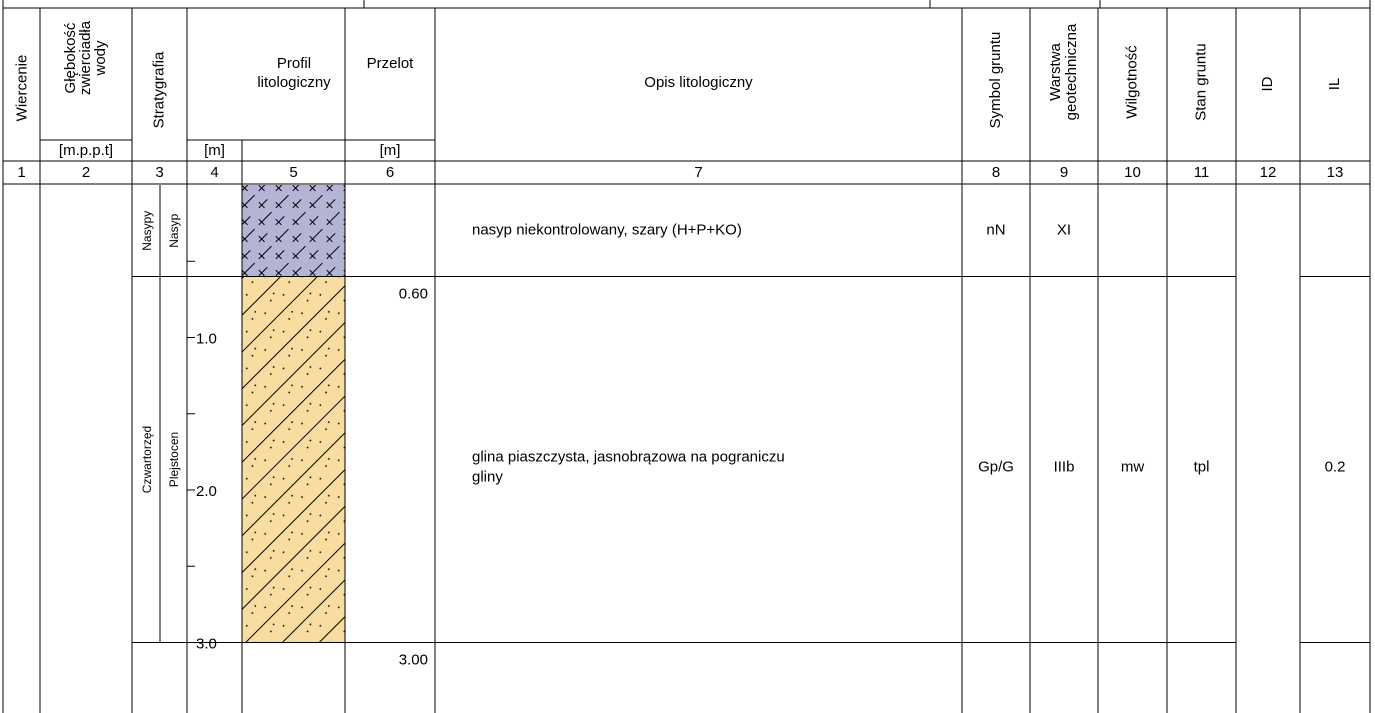 Image resolution: width=1375 pixels, height=713 pixels. Describe the element at coordinates (995, 230) in the screenshot. I see `symbol: nN` at that location.